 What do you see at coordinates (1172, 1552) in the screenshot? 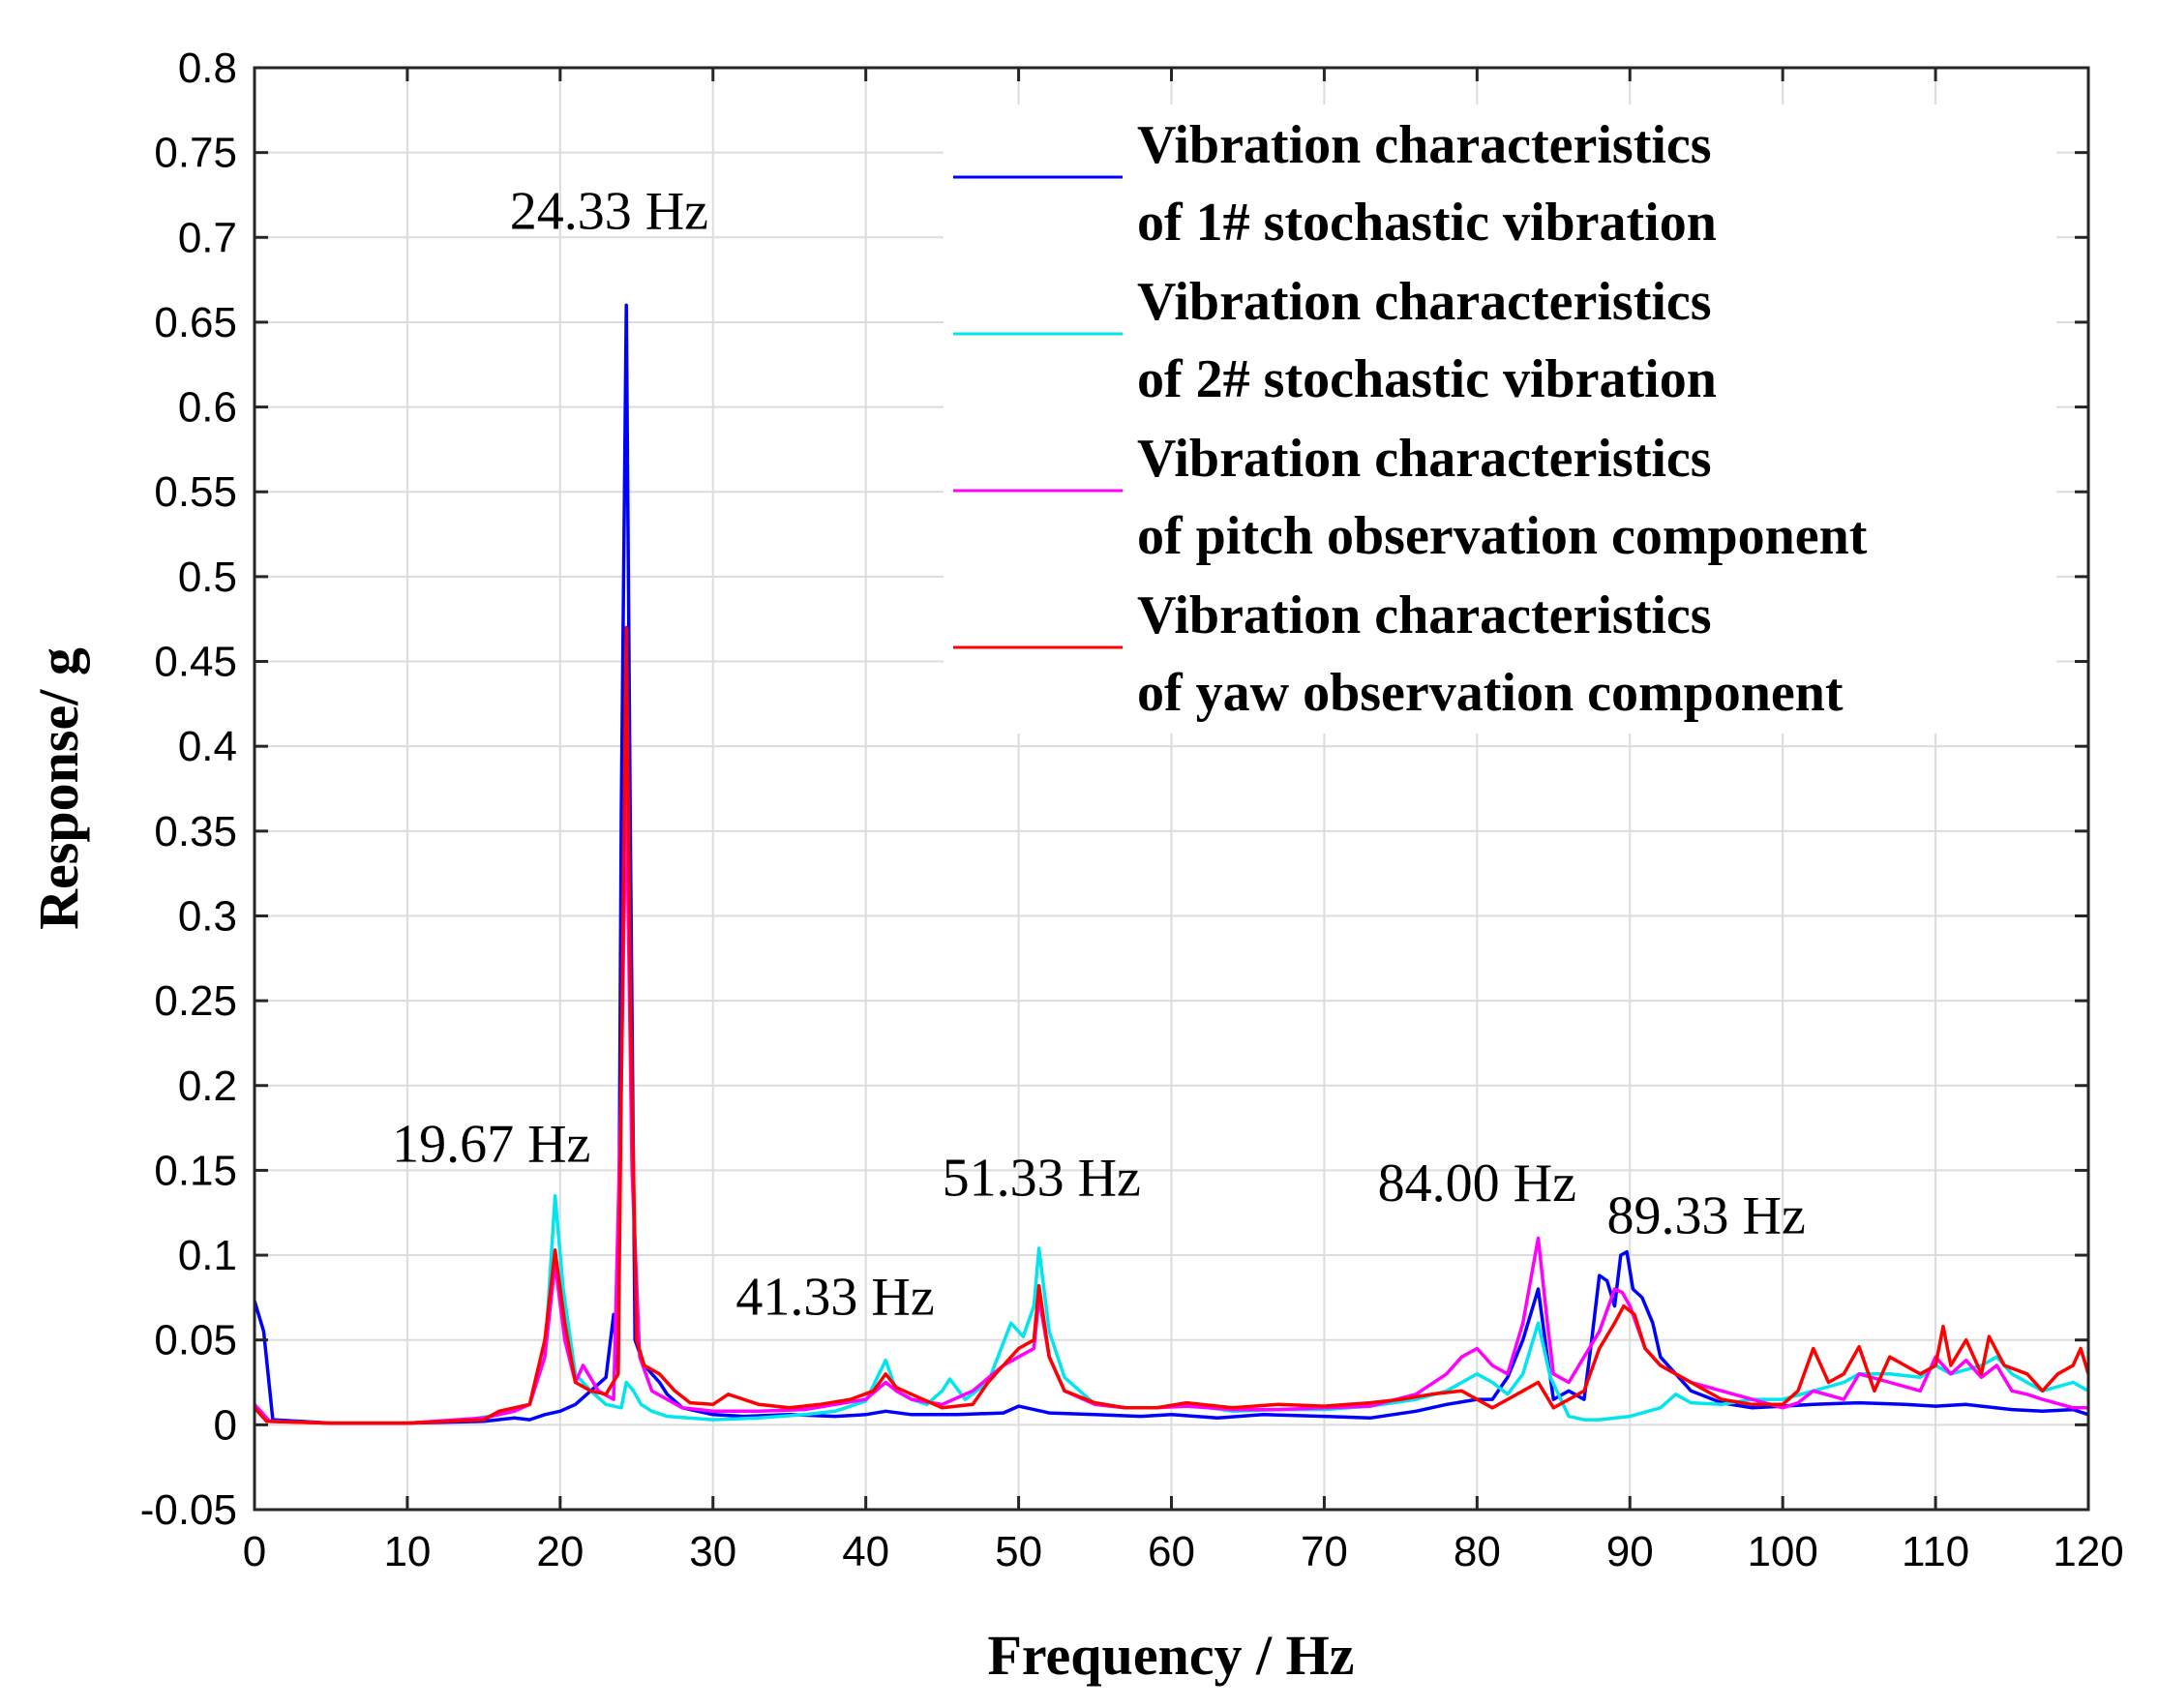
I see `x-tick-label: 60` at bounding box center [1172, 1552].